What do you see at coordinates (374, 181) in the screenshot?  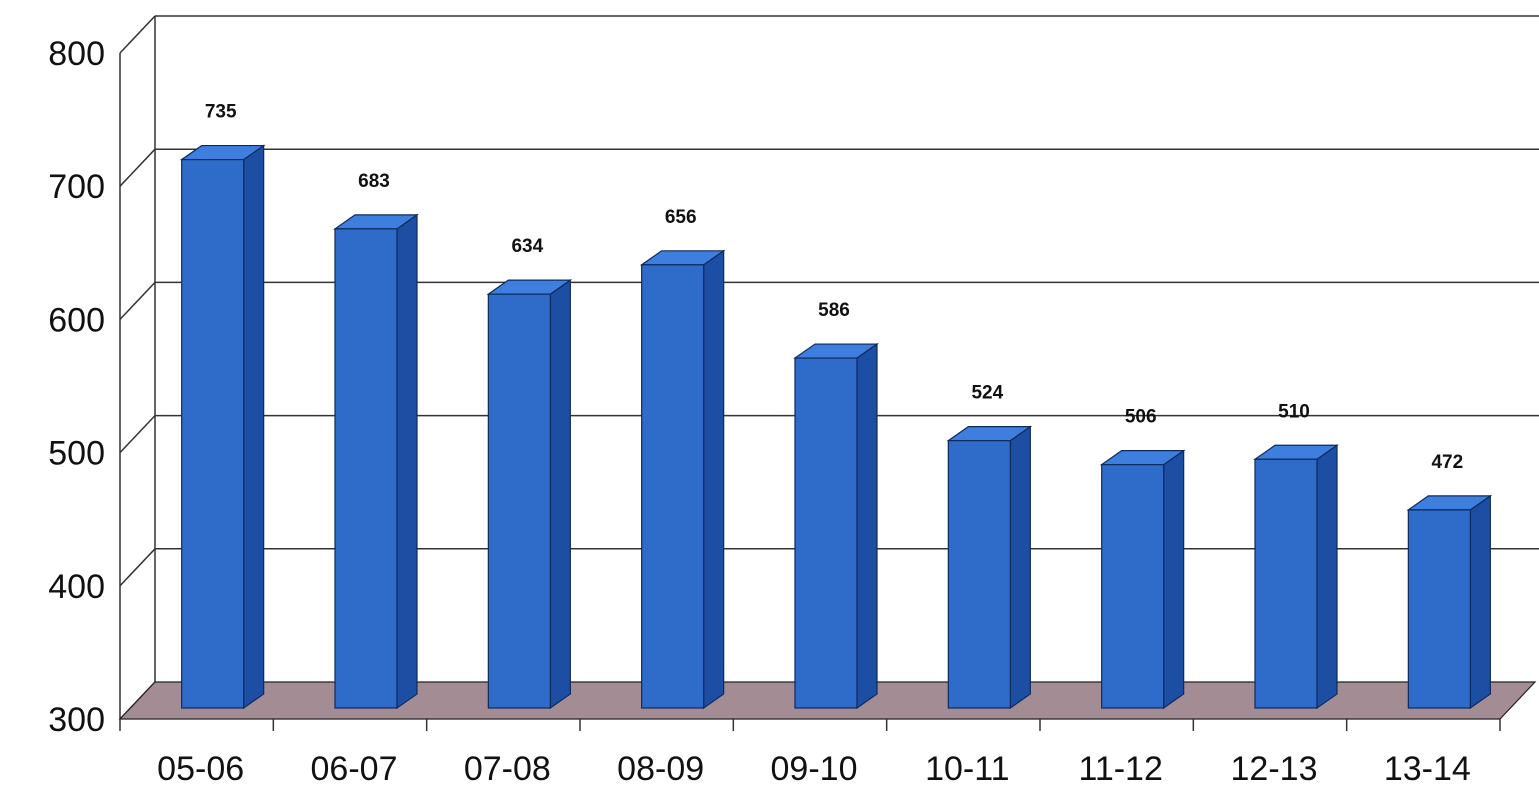 I see `data-label-06-07: 683` at bounding box center [374, 181].